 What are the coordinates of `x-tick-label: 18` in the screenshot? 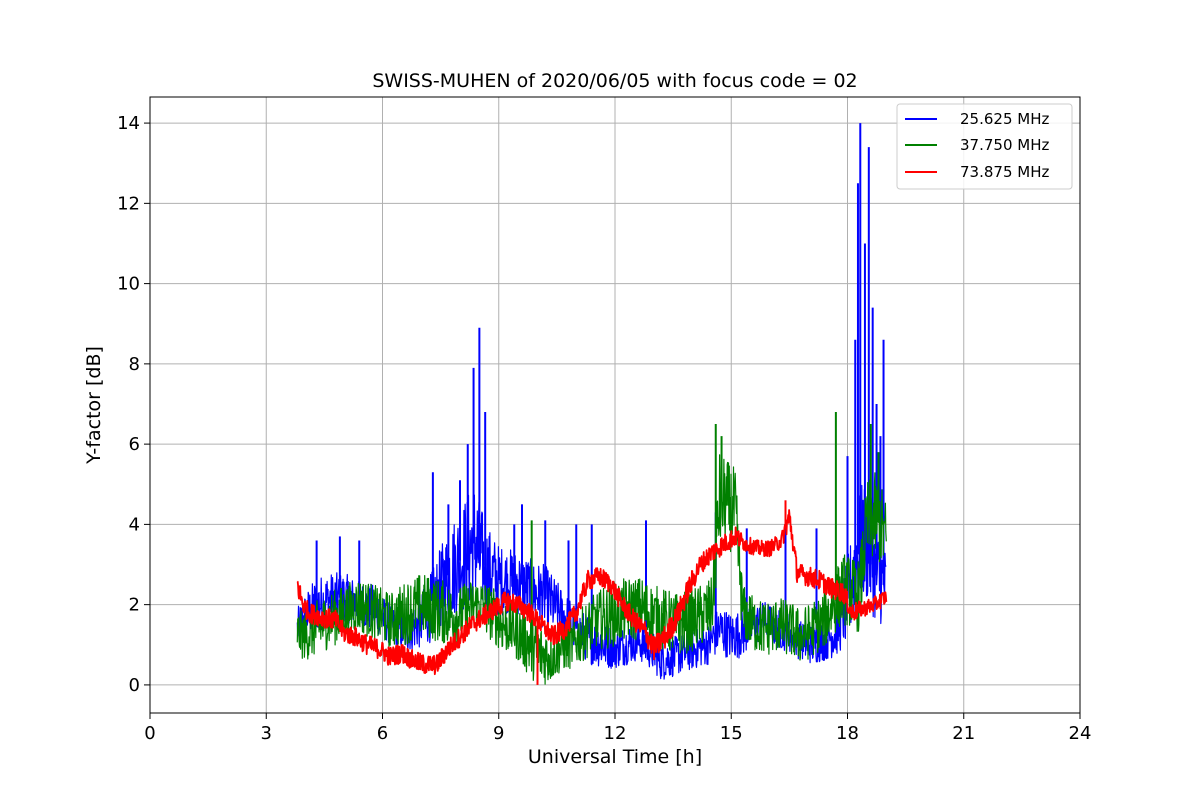 It's located at (847, 733).